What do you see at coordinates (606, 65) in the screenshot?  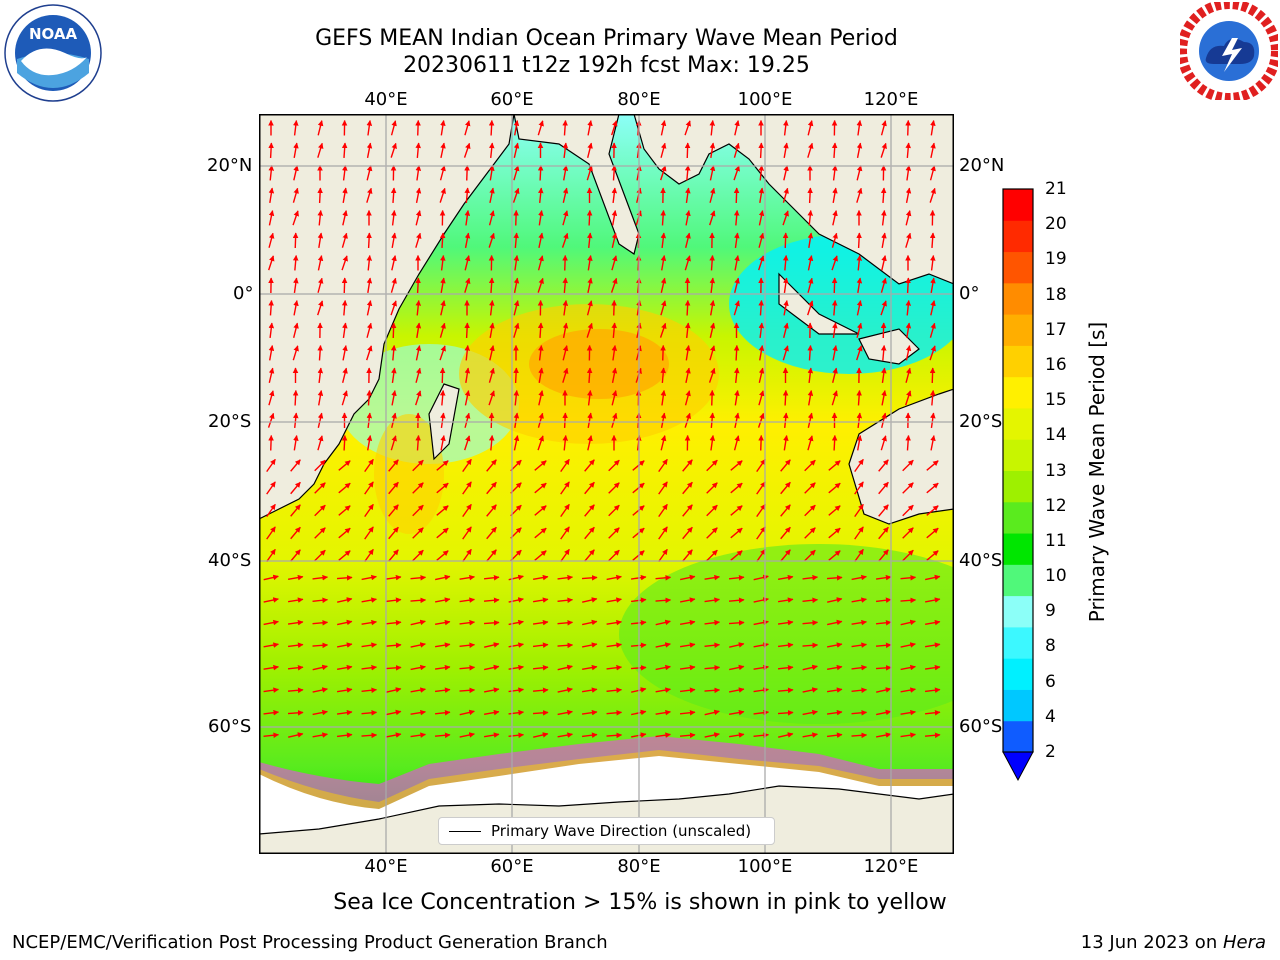 I see `map-subtitle: 20230611 t12z 192h fcst Max: 19.25` at bounding box center [606, 65].